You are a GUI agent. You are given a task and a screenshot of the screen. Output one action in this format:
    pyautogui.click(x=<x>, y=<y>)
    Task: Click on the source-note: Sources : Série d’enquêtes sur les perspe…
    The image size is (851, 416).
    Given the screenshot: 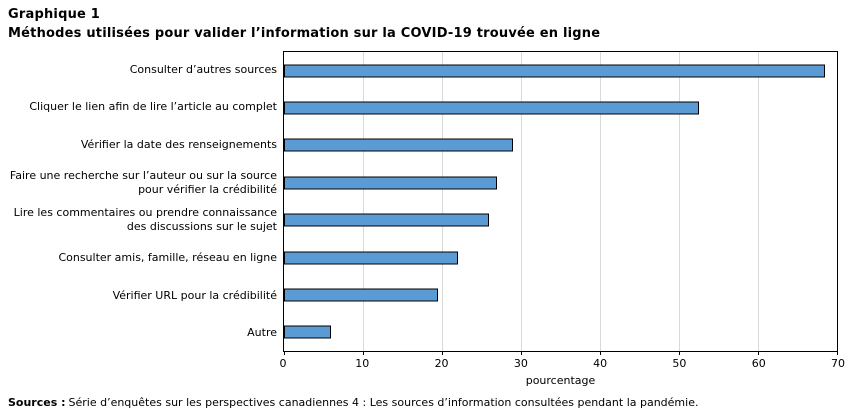 What is the action you would take?
    pyautogui.click(x=428, y=402)
    